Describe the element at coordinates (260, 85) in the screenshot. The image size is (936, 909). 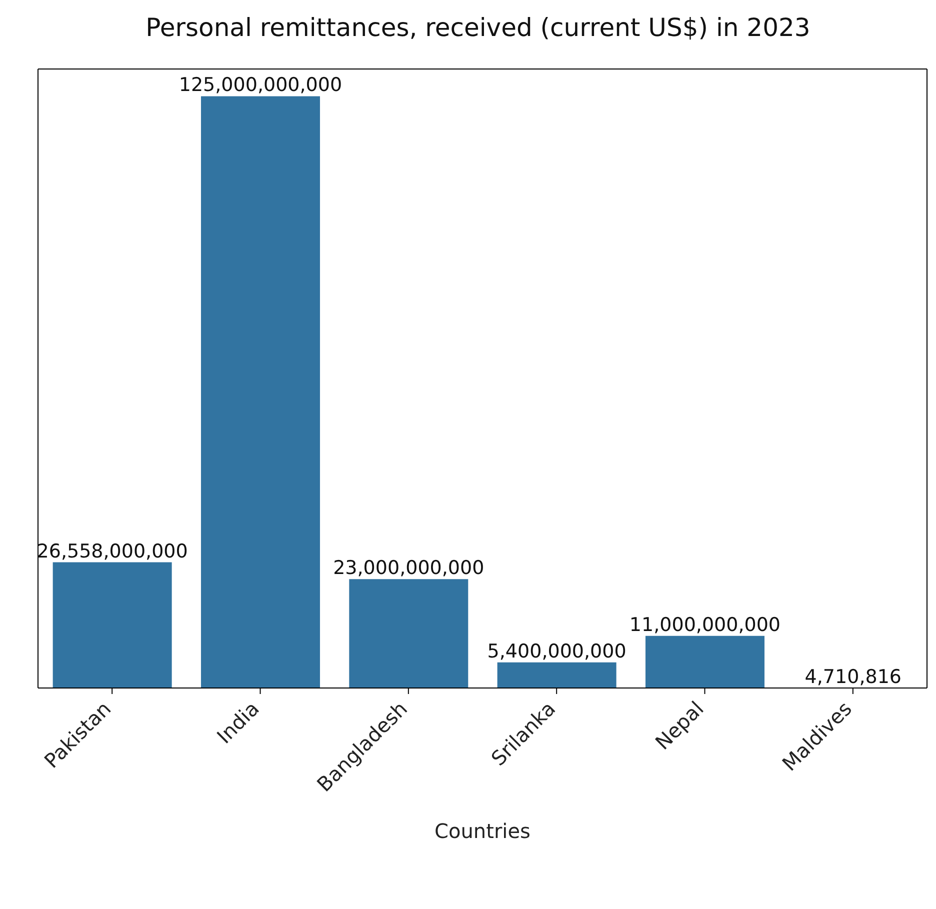
I see `data-label: 125,000,000,000` at that location.